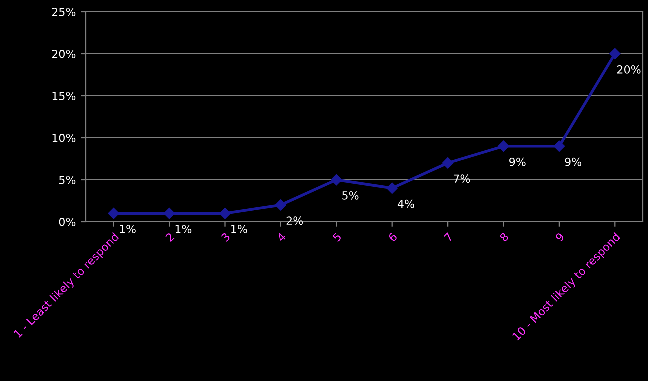  Describe the element at coordinates (393, 237) in the screenshot. I see `x-tick-label: 6` at that location.